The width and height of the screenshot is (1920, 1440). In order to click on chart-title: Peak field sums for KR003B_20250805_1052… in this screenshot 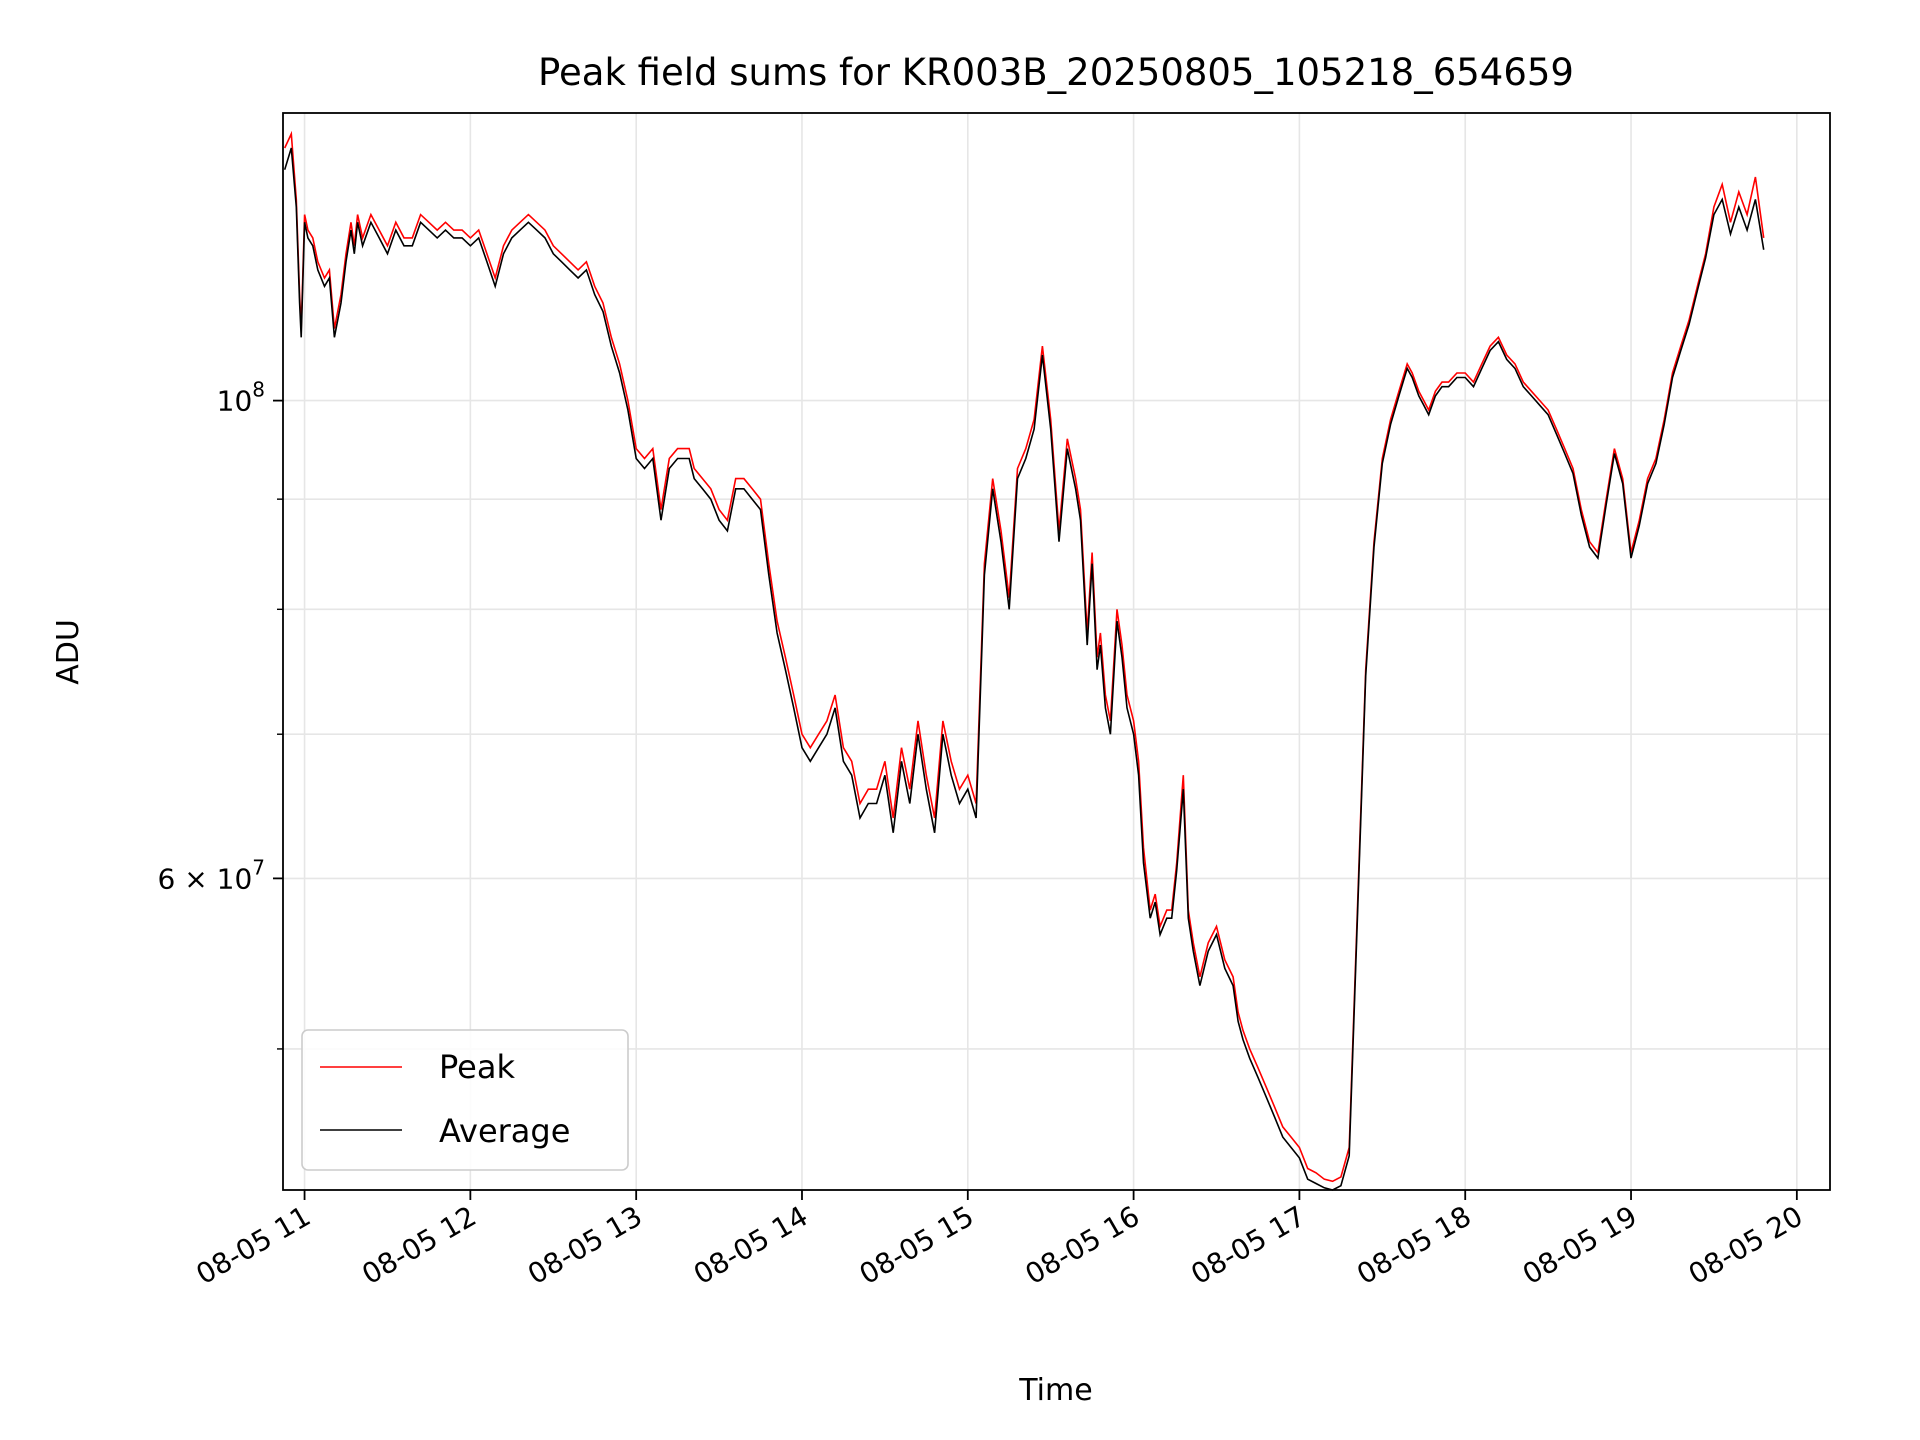, I will do `click(1056, 72)`.